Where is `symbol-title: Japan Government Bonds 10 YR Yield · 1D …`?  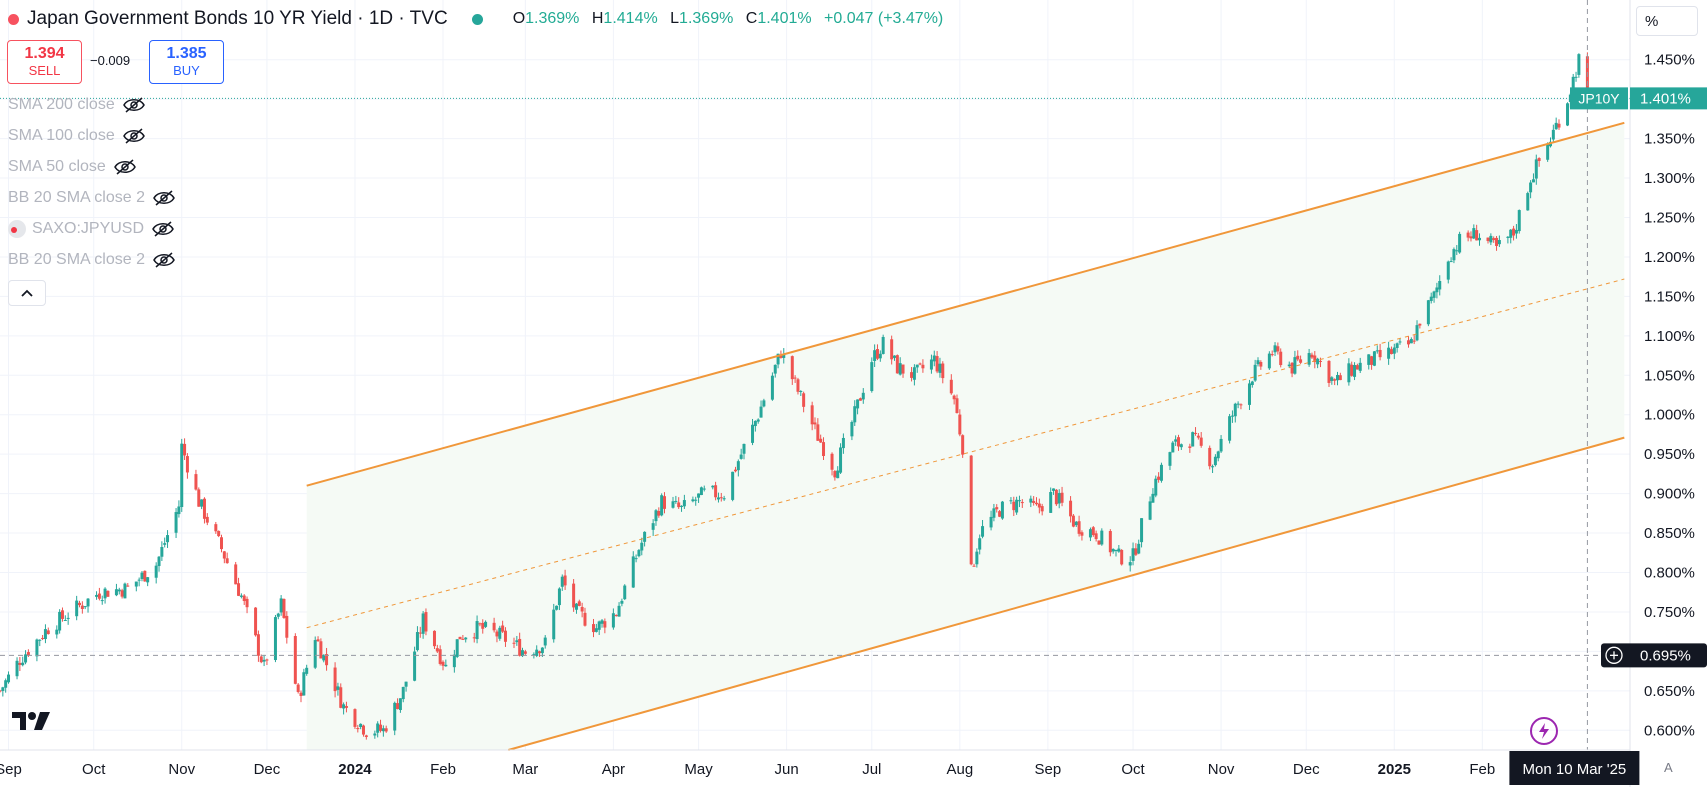
symbol-title: Japan Government Bonds 10 YR Yield · 1D … is located at coordinates (237, 18).